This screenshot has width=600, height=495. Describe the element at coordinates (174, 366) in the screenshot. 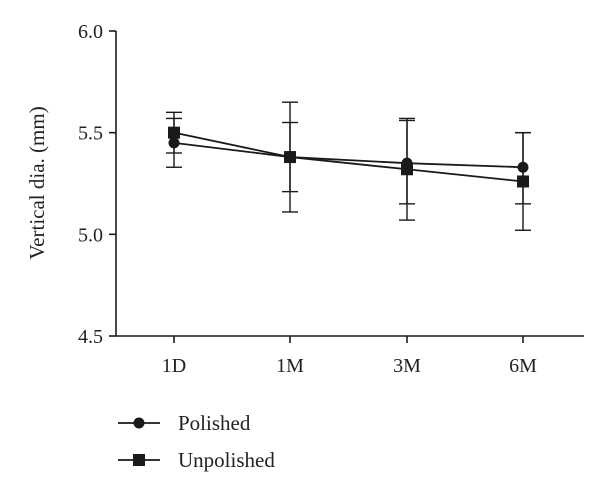

I see `x-tick-label: 1D` at that location.